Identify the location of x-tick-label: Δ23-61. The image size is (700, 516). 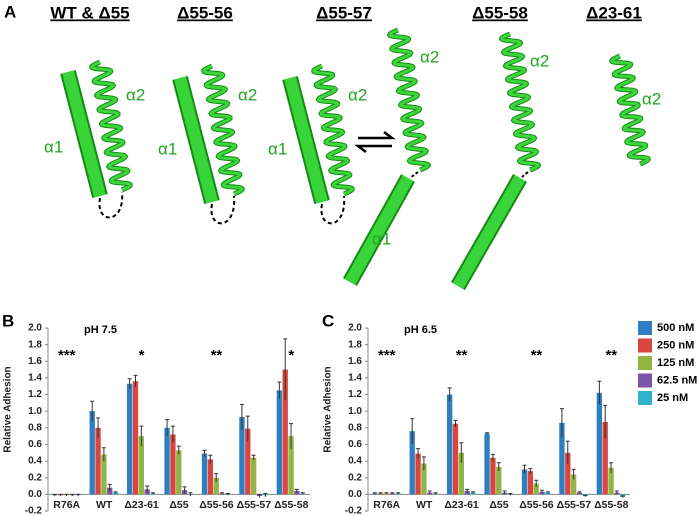
(461, 505).